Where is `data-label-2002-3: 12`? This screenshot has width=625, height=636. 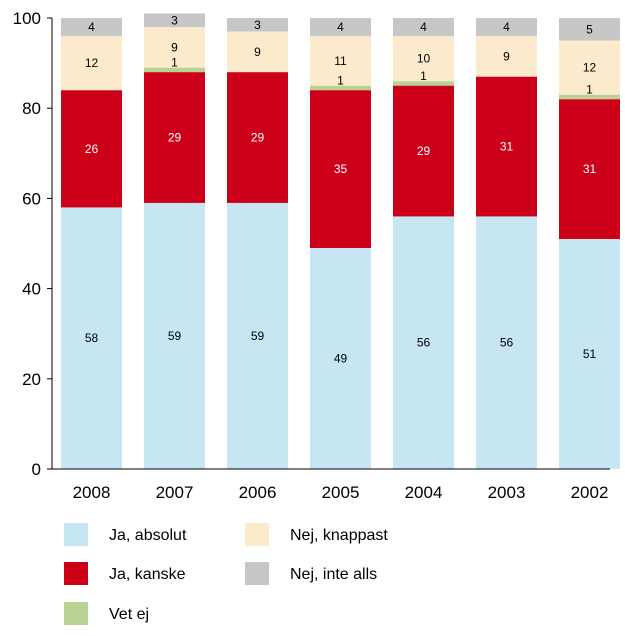
data-label-2002-3: 12 is located at coordinates (590, 68).